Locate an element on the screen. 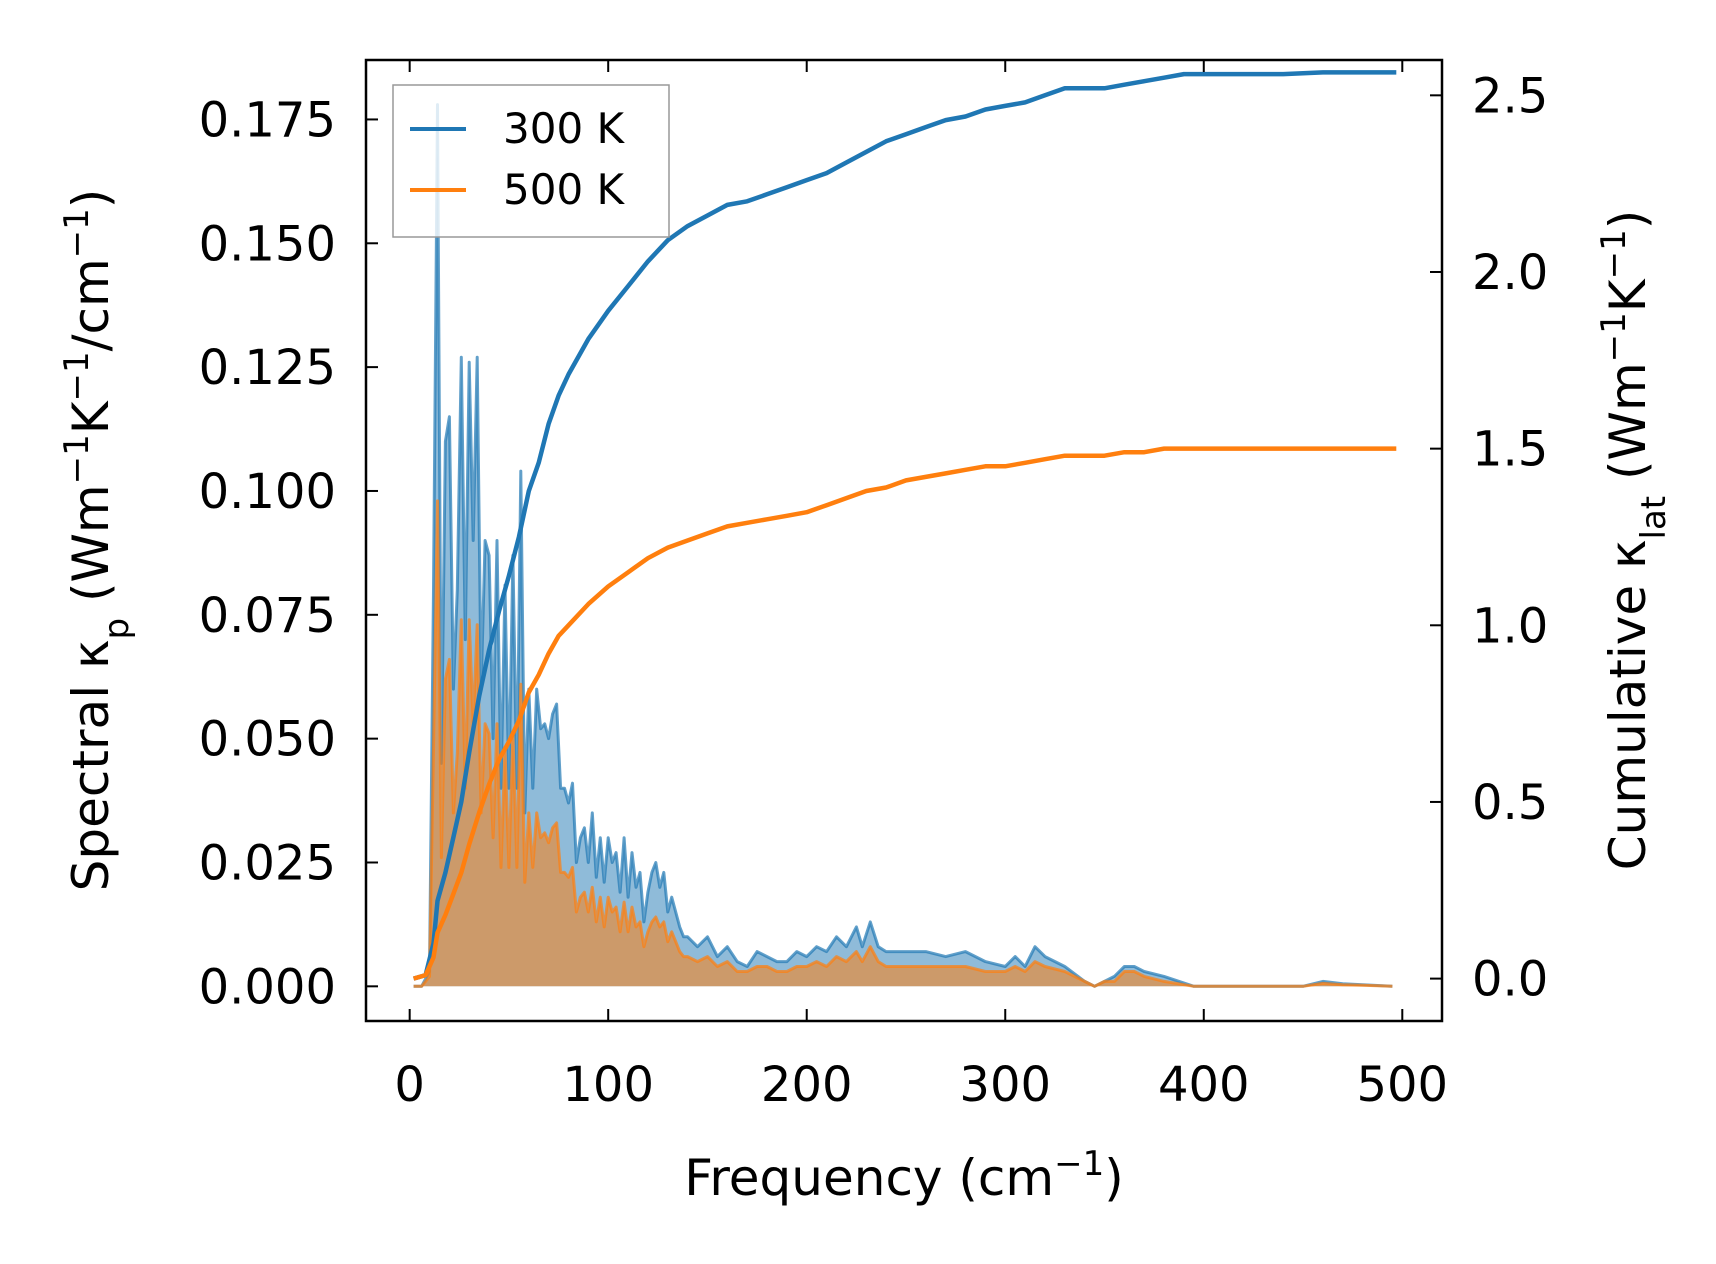 Image resolution: width=1716 pixels, height=1264 pixels. y-left-tick-label: 0.025 is located at coordinates (267, 863).